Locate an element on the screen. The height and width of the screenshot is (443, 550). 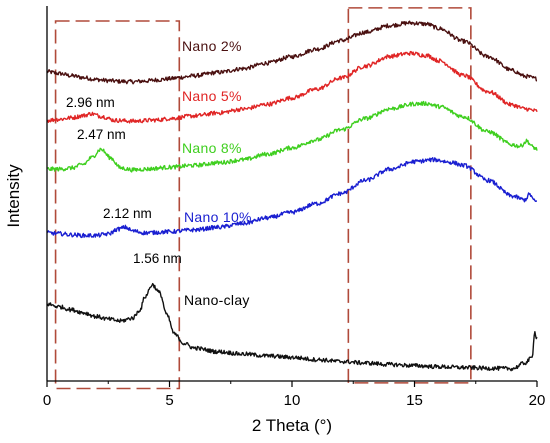
y-axis-title: Intensity is located at coordinates (13, 196).